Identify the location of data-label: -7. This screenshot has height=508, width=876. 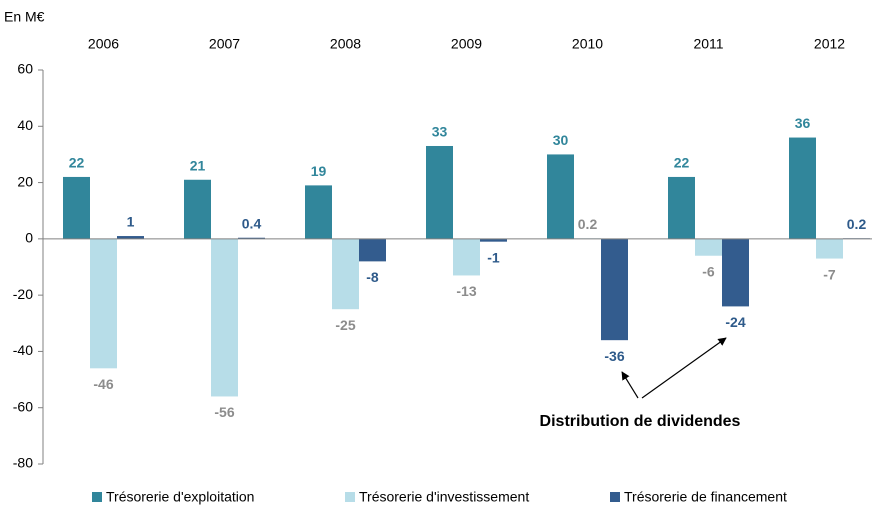
(829, 274).